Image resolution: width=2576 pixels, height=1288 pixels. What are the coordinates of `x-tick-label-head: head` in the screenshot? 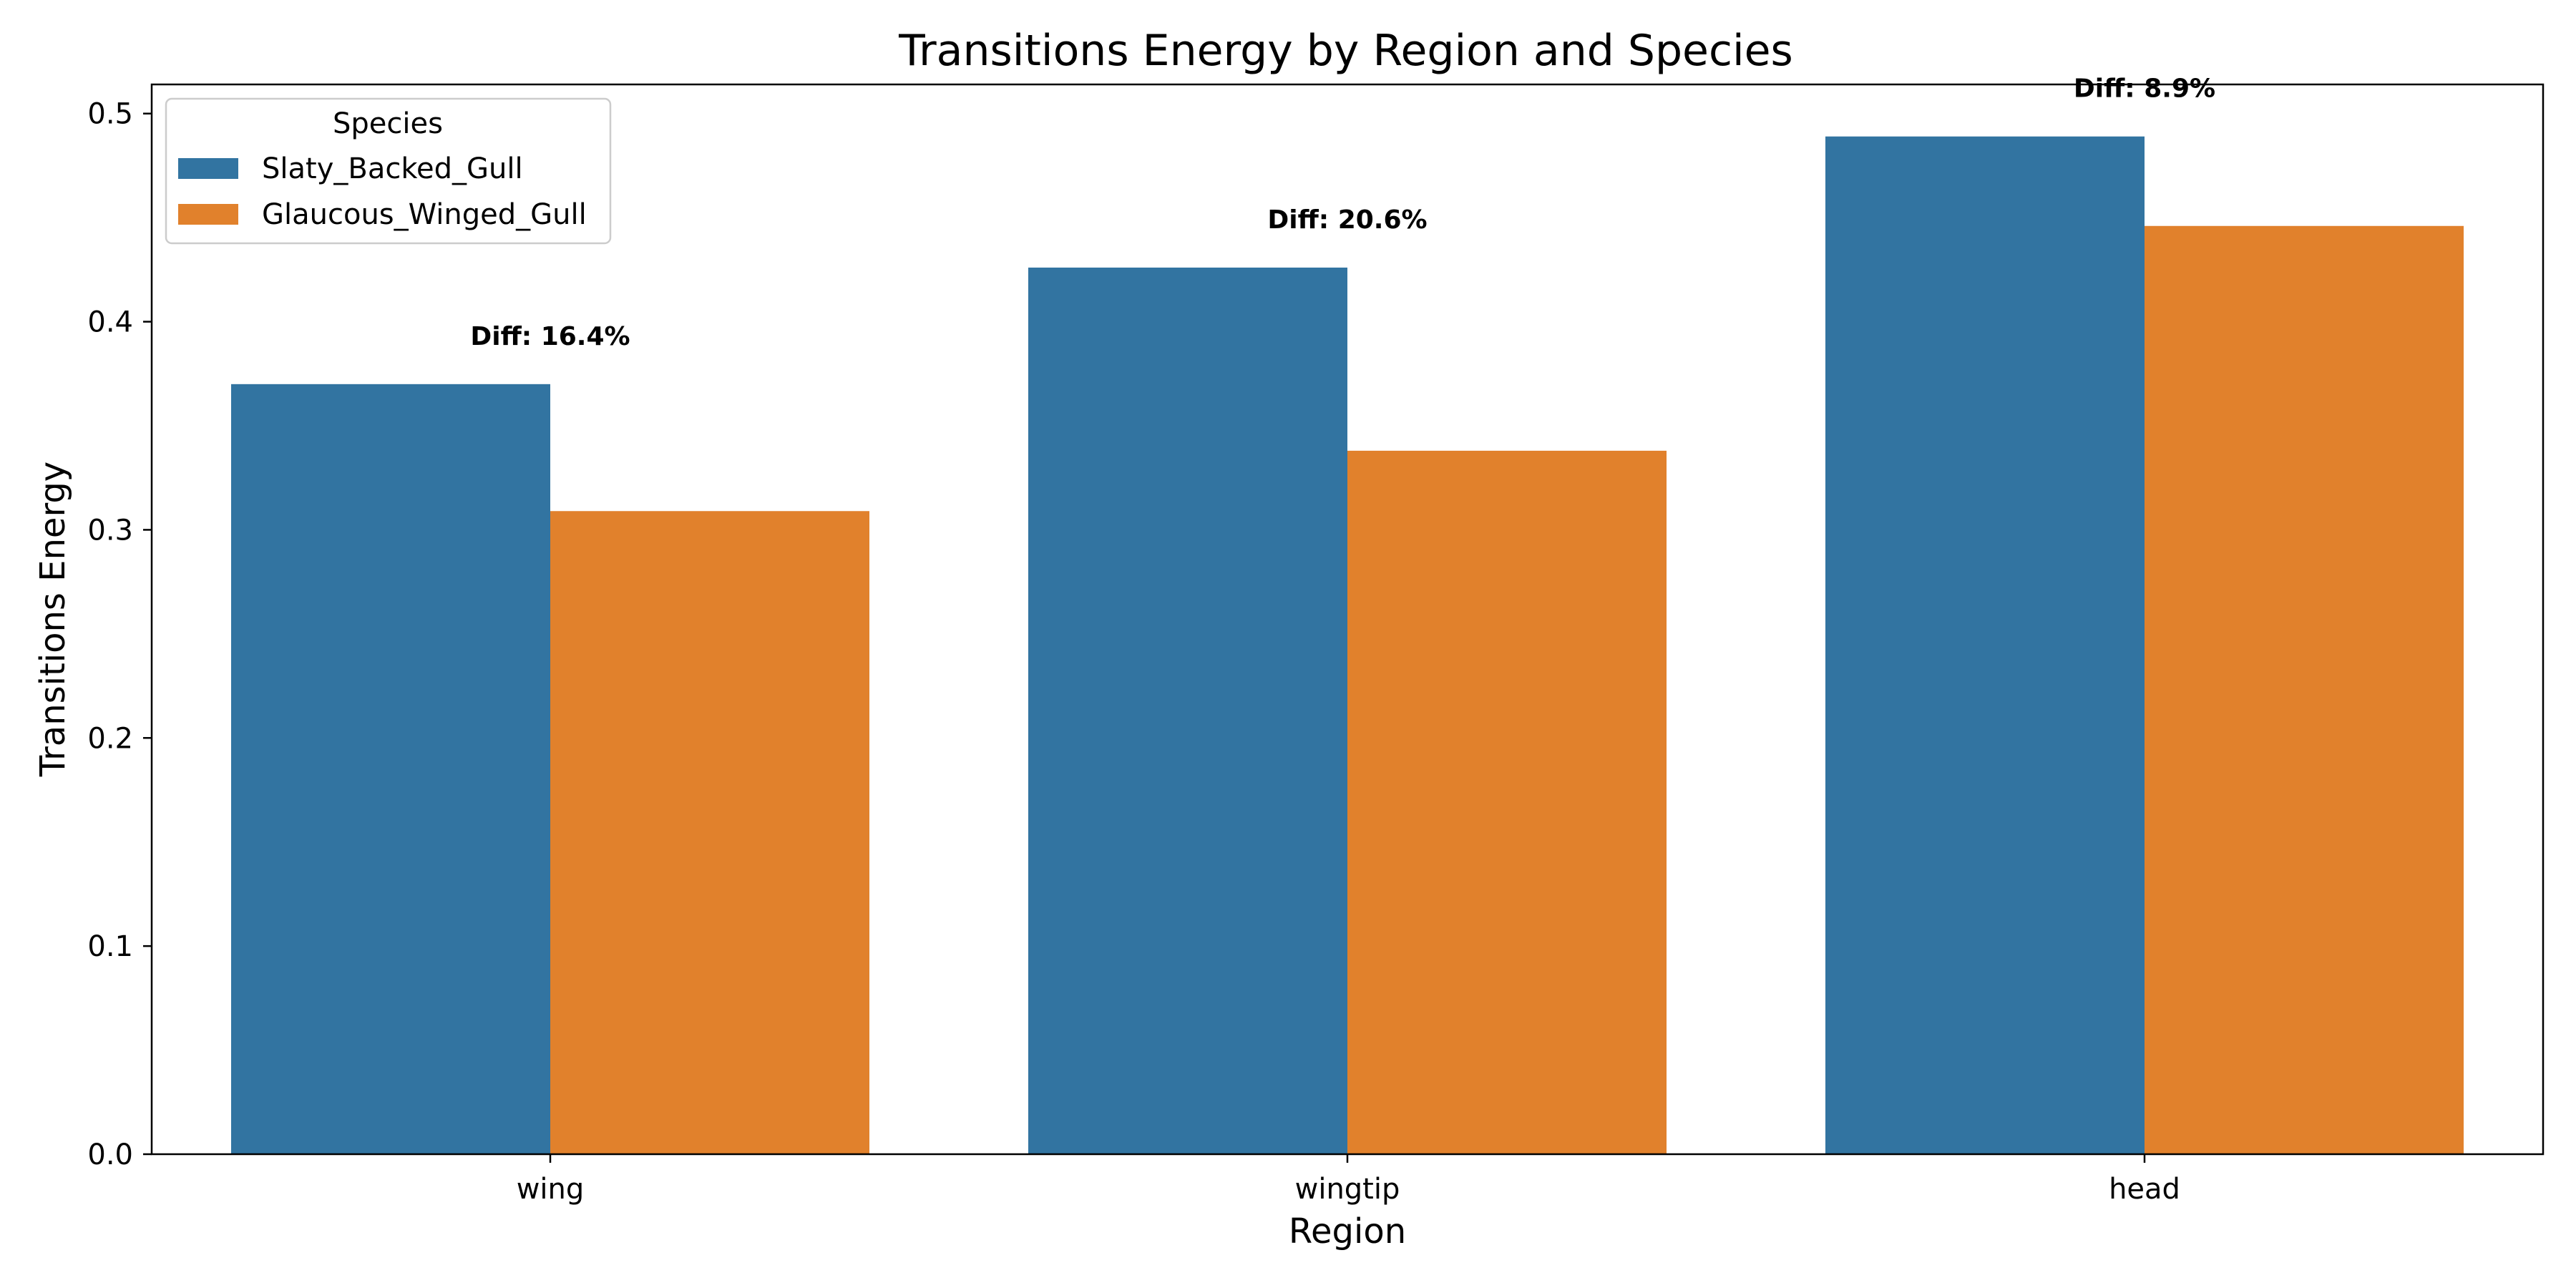 It's located at (2144, 1189).